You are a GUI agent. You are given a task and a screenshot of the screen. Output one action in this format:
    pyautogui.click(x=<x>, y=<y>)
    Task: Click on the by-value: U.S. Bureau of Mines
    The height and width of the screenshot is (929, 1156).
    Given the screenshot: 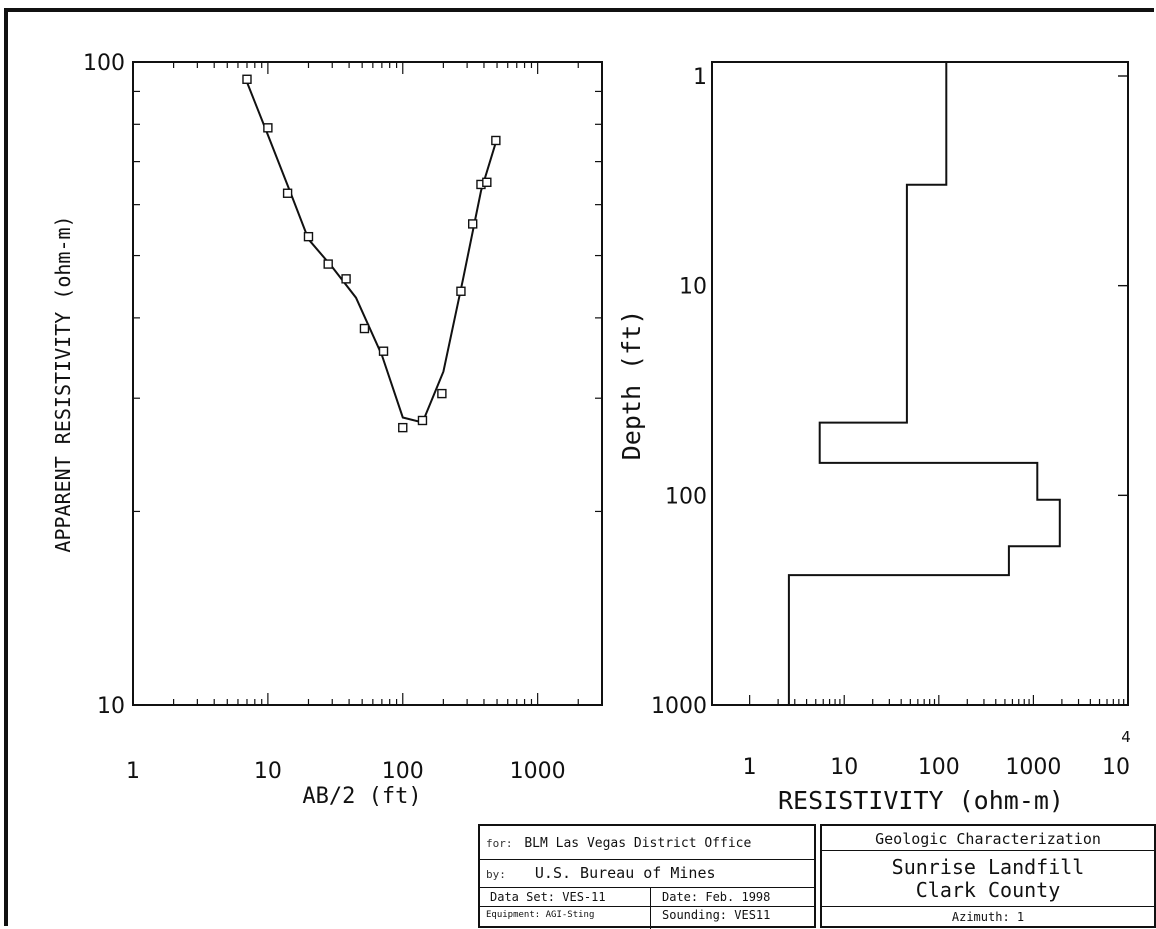 What is the action you would take?
    pyautogui.click(x=625, y=873)
    